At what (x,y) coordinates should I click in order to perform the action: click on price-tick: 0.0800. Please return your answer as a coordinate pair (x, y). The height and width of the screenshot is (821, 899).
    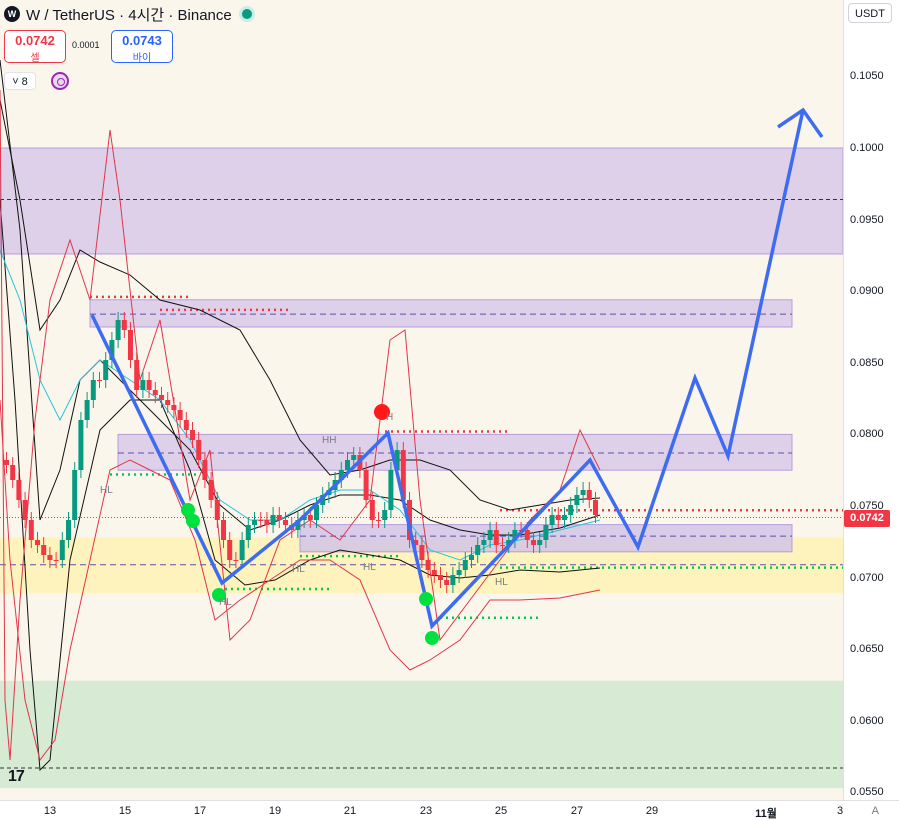
    Looking at the image, I should click on (867, 434).